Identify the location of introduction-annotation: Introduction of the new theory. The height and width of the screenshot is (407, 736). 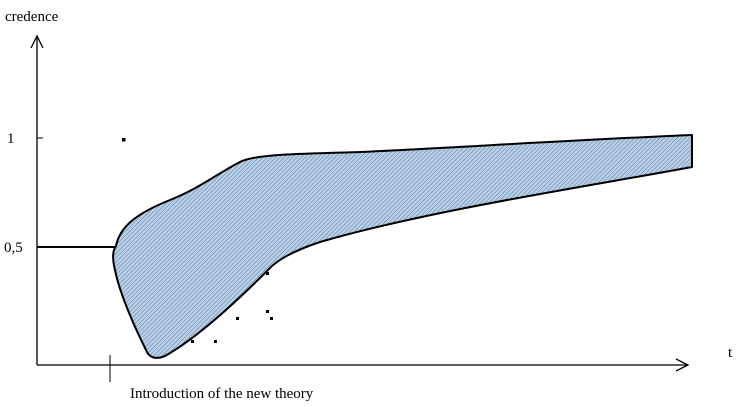
(222, 394).